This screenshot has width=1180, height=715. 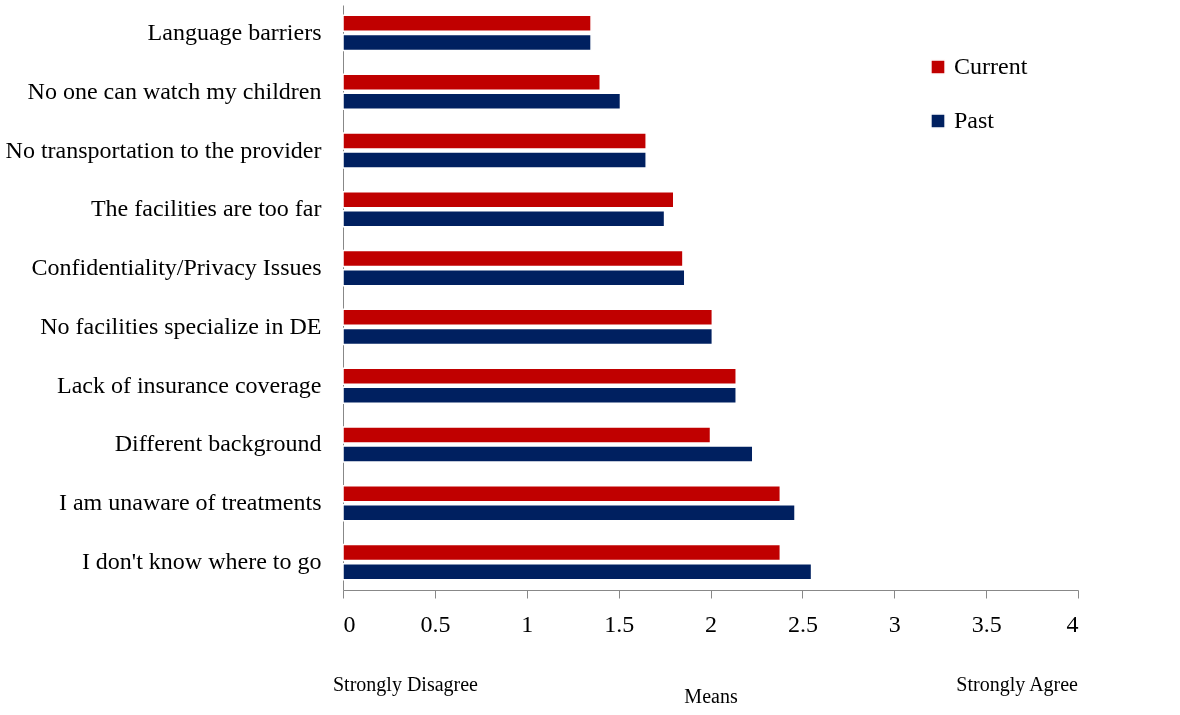 What do you see at coordinates (234, 31) in the screenshot?
I see `y-tick-label: Language barriers` at bounding box center [234, 31].